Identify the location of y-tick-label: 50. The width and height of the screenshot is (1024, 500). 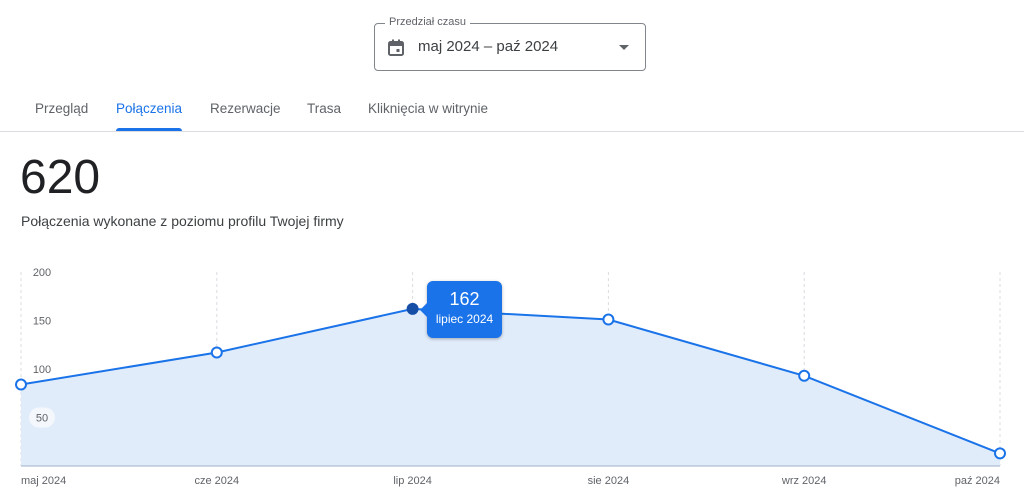
(42, 419).